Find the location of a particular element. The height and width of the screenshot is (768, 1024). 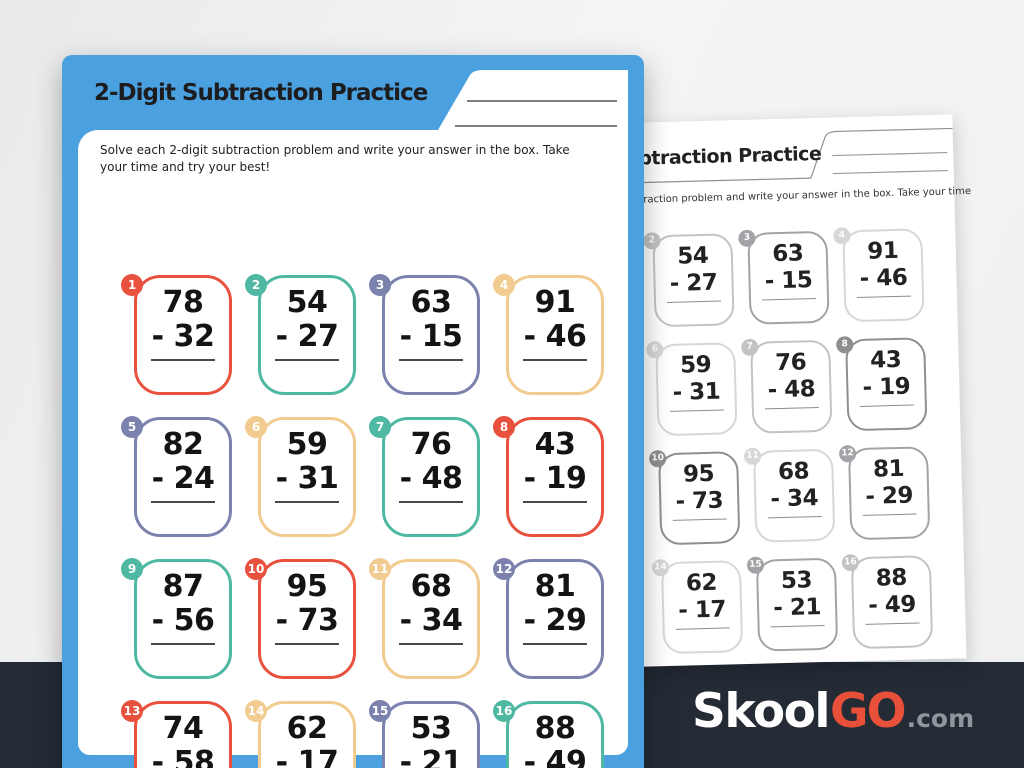

problem-number-badge: 7 is located at coordinates (380, 427).